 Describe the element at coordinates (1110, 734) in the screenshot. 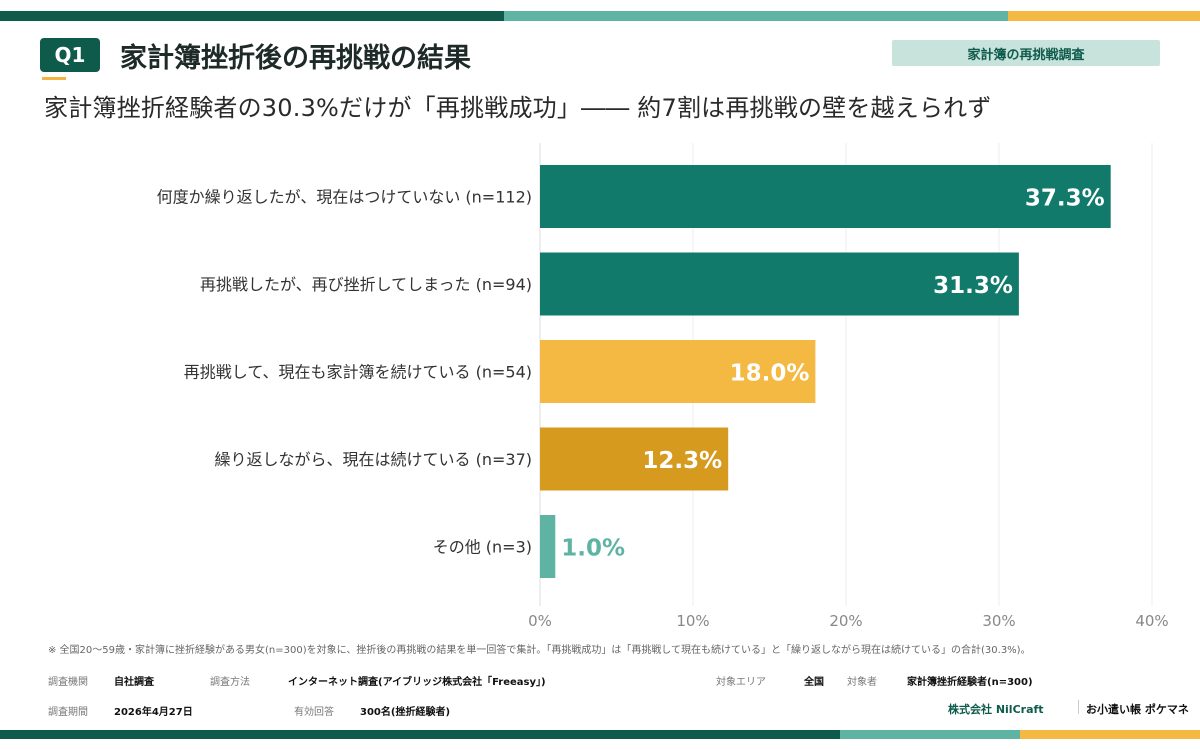

I see `bottom-accent-yellow` at that location.